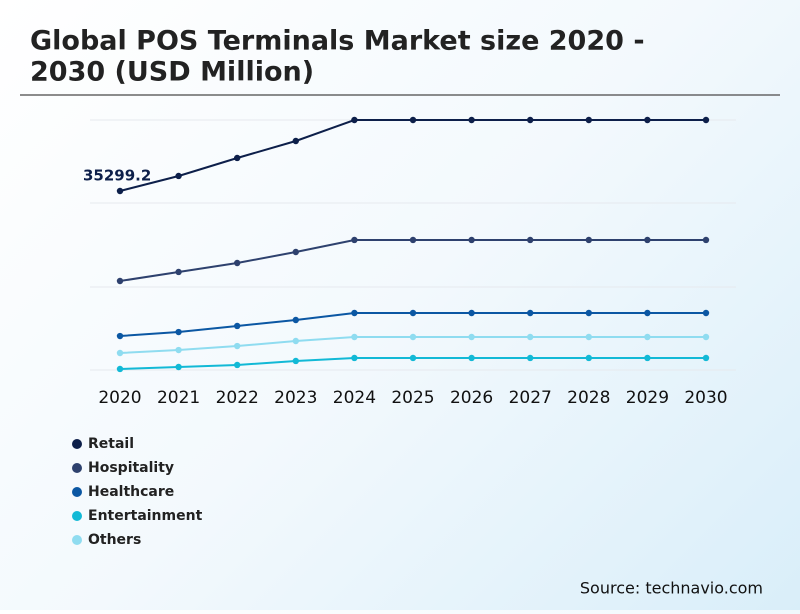  What do you see at coordinates (354, 398) in the screenshot?
I see `x-tick-label: 2024` at bounding box center [354, 398].